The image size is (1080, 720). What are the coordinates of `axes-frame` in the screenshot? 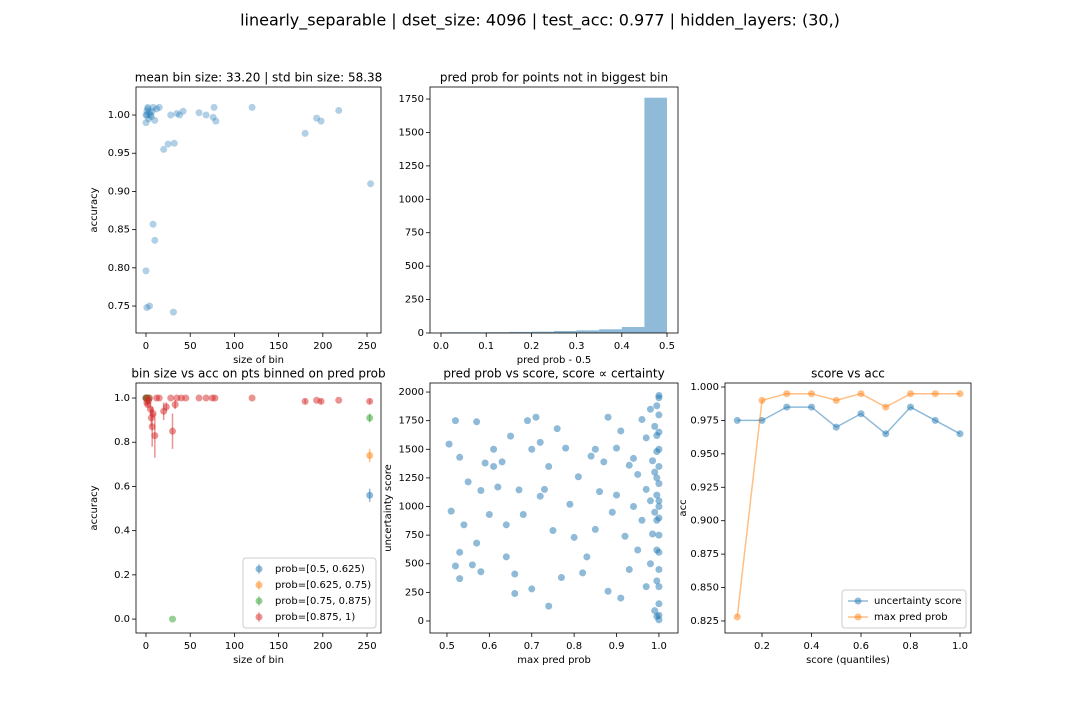 It's located at (848, 508).